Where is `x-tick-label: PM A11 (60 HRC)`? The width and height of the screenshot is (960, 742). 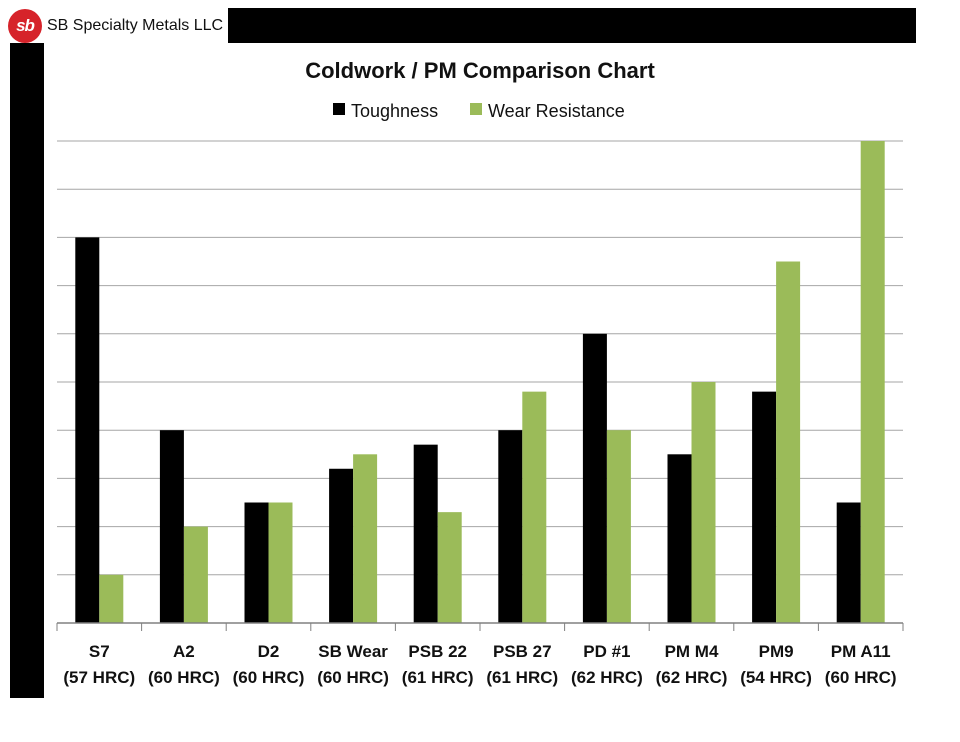 x-tick-label: PM A11 (60 HRC) is located at coordinates (861, 664).